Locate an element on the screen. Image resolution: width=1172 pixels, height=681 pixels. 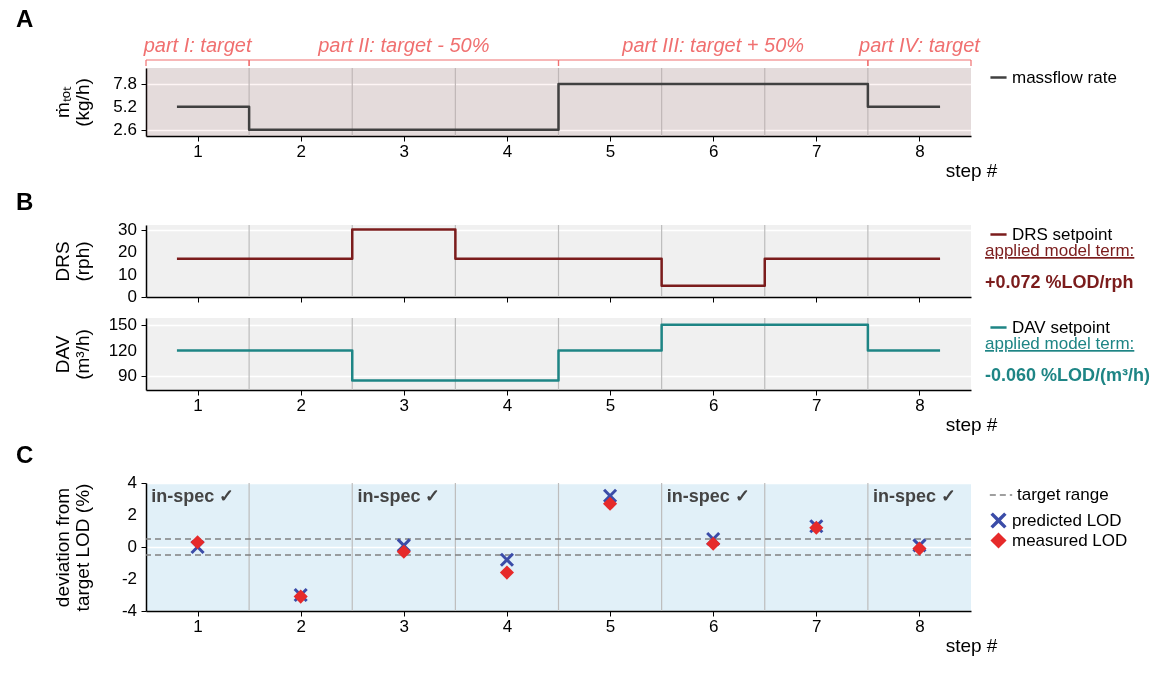
band-label: part IV: target is located at coordinates (920, 45).